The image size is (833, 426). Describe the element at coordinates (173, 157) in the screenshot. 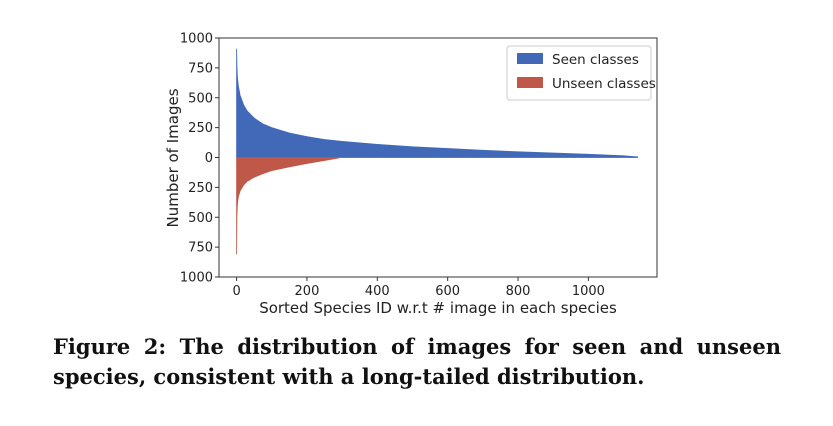

I see `y-axis-label: Number of Images` at that location.